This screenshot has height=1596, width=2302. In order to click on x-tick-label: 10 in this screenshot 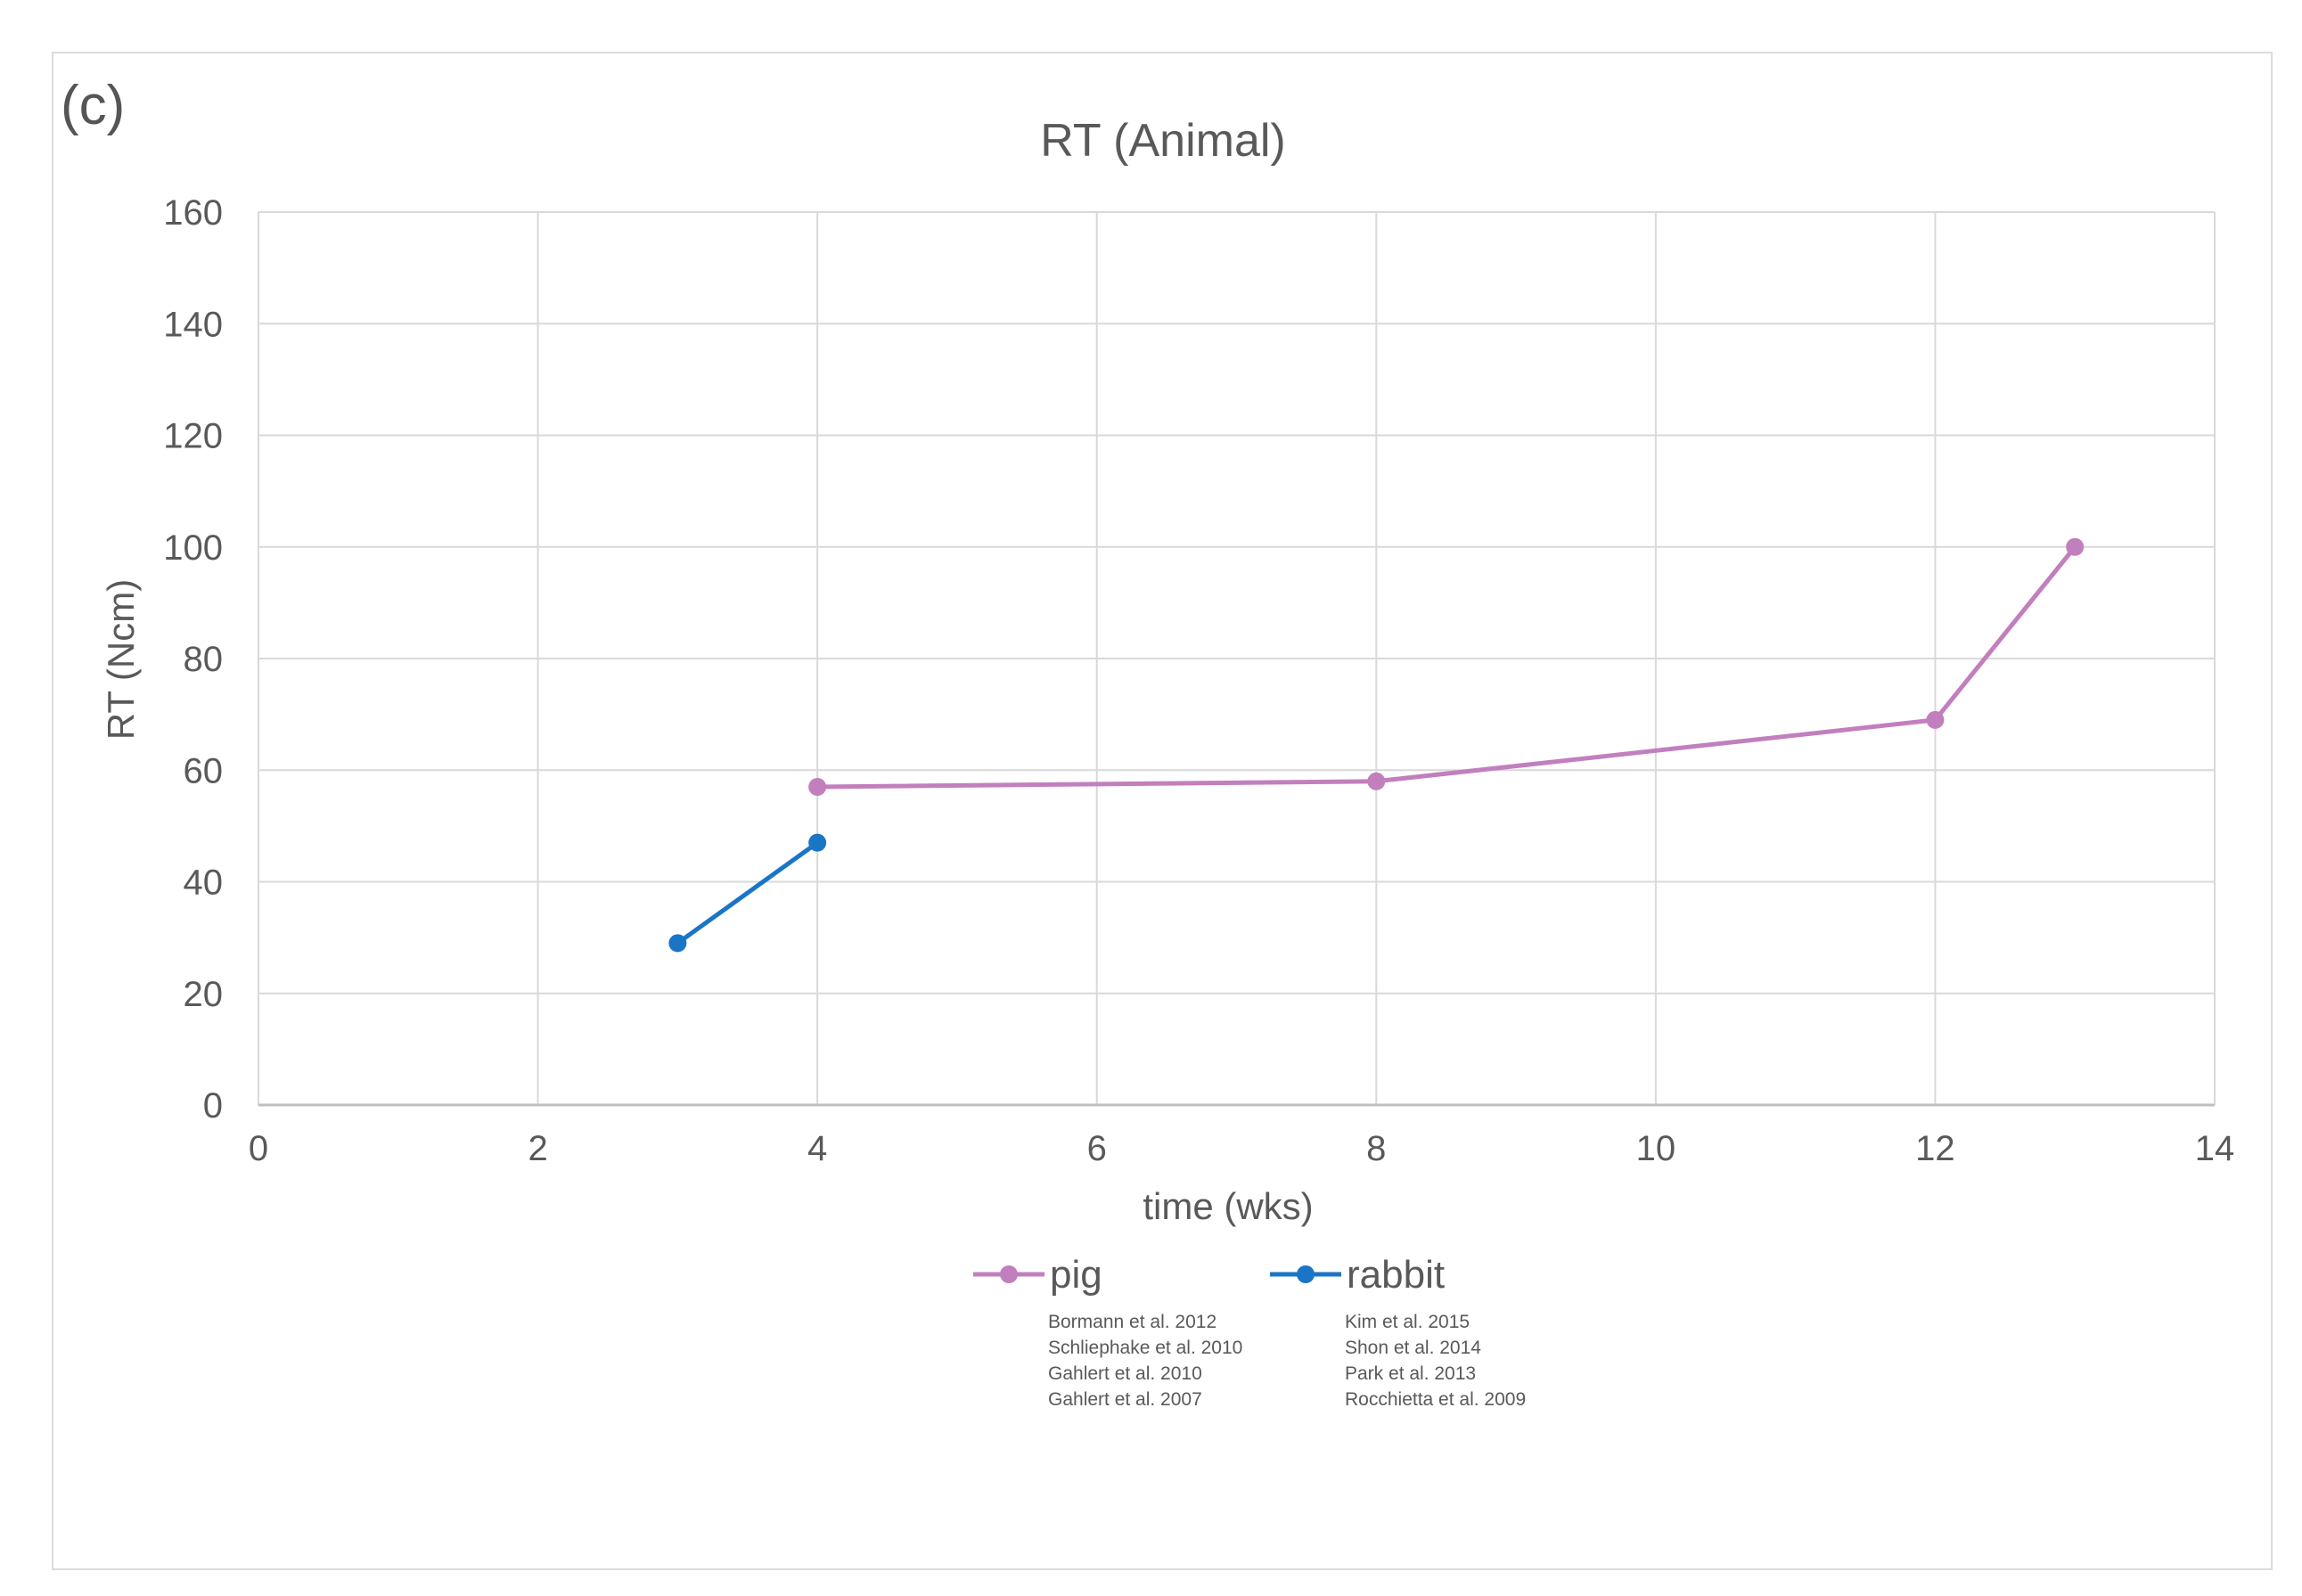, I will do `click(1656, 1148)`.